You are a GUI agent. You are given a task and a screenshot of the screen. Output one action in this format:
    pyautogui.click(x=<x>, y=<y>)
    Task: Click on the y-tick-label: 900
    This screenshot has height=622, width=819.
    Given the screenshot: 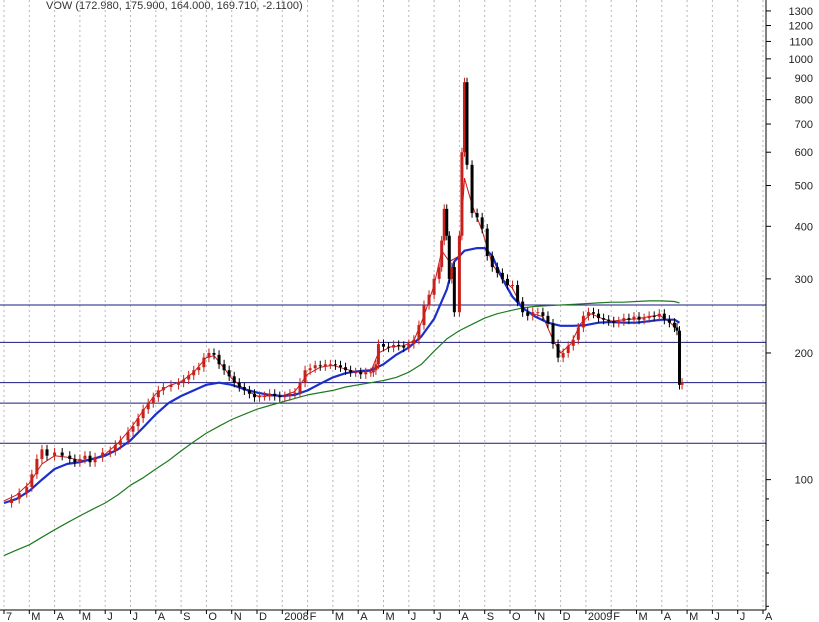 What is the action you would take?
    pyautogui.click(x=804, y=79)
    